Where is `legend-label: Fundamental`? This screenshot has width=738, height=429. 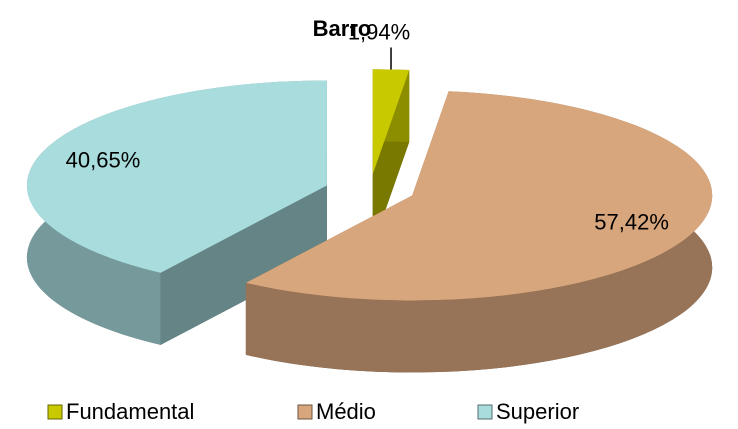
legend-label: Fundamental is located at coordinates (130, 411).